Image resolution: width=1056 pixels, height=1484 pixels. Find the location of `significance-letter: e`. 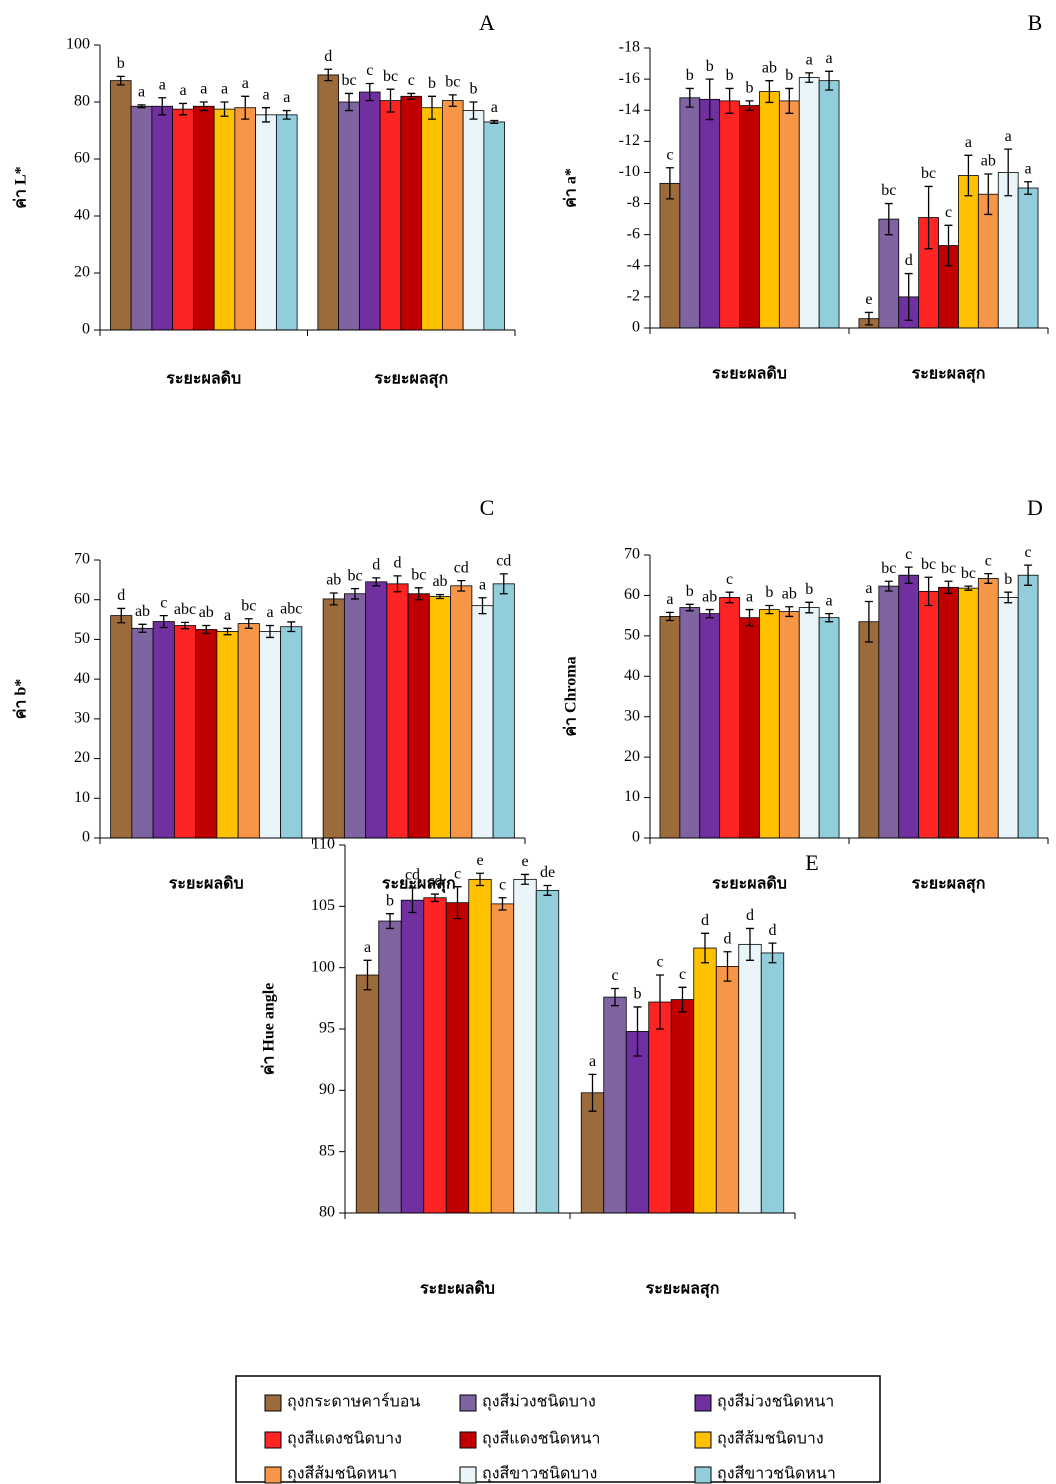

significance-letter: e is located at coordinates (479, 860).